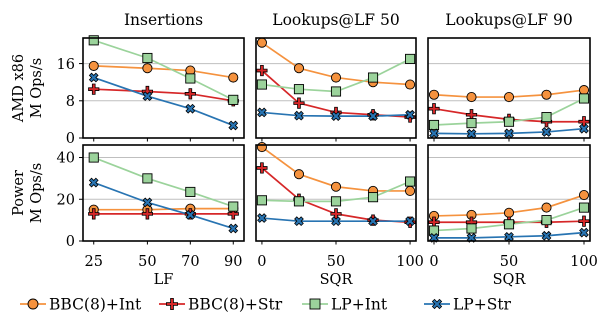 The height and width of the screenshot is (322, 600). What do you see at coordinates (19, 193) in the screenshot?
I see `row-label-line1: Power` at bounding box center [19, 193].